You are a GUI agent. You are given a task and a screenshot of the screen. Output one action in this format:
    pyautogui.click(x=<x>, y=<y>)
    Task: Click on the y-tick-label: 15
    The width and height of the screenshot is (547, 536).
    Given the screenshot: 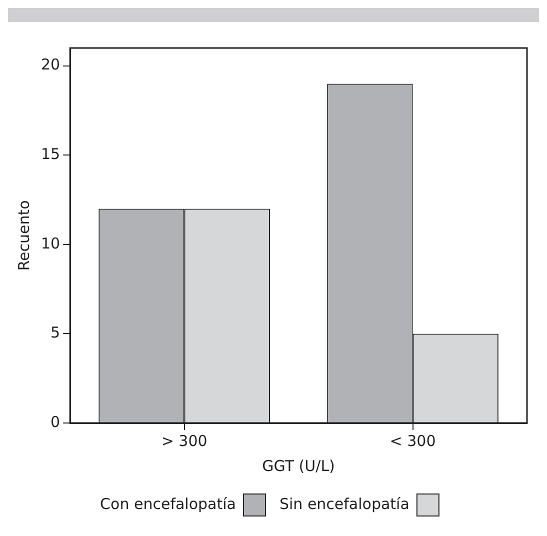 What is the action you would take?
    pyautogui.click(x=50, y=154)
    